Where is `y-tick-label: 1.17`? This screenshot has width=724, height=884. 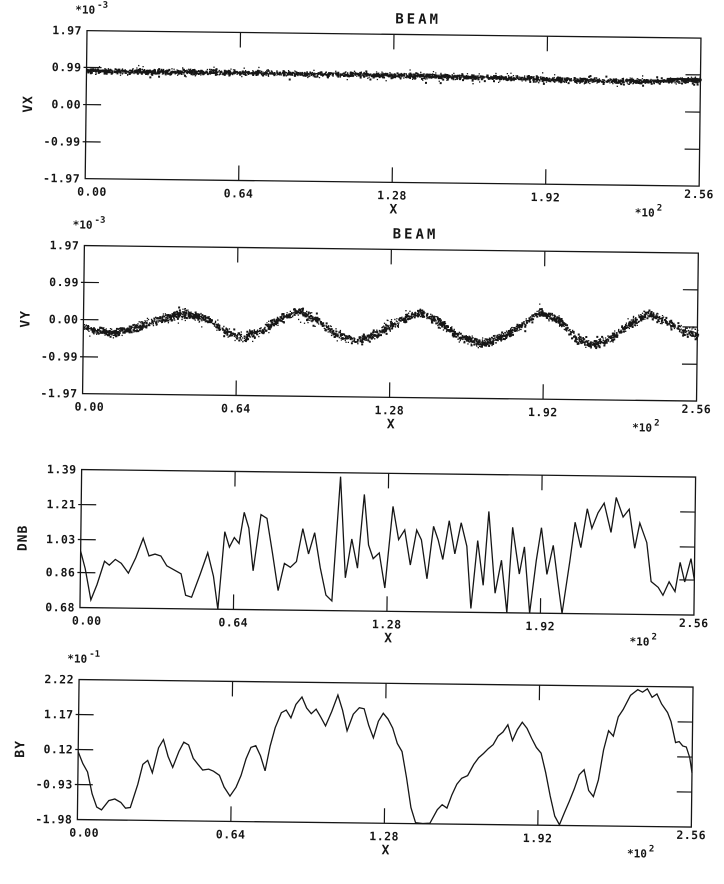
y-tick-label: 1.17 is located at coordinates (59, 714).